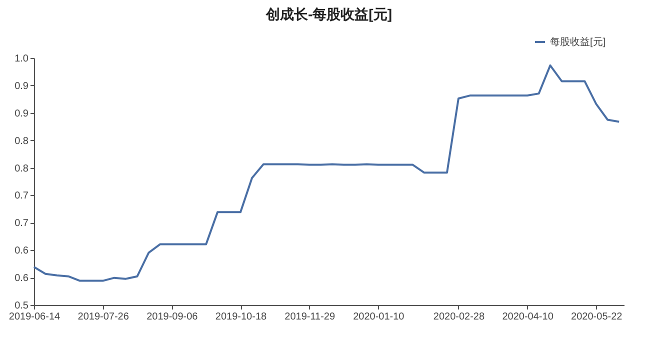 The width and height of the screenshot is (660, 351). What do you see at coordinates (172, 317) in the screenshot?
I see `x-tick-label: 2019-09-06` at bounding box center [172, 317].